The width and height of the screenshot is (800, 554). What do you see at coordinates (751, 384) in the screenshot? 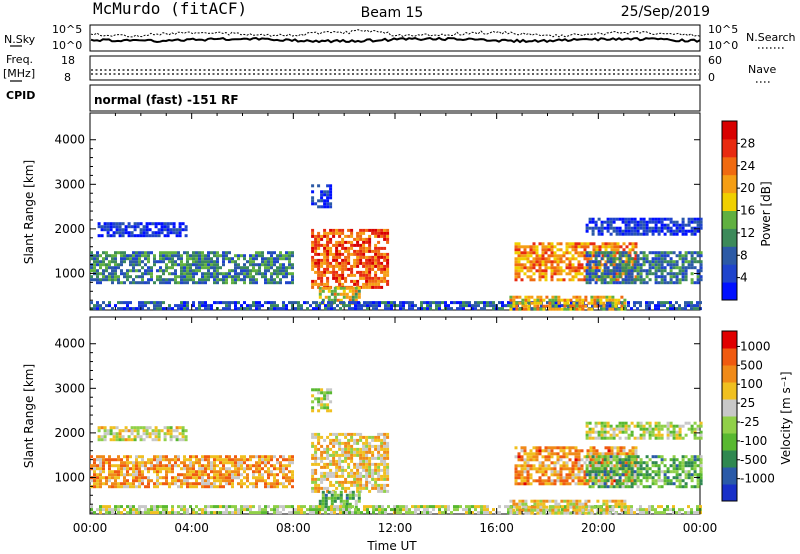
I see `velocity-colorbar-tick-label: 100` at bounding box center [751, 384].